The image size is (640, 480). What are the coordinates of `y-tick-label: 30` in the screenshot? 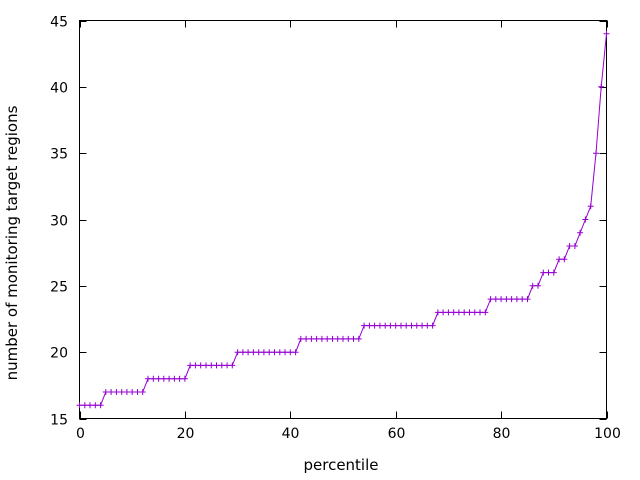 It's located at (59, 222).